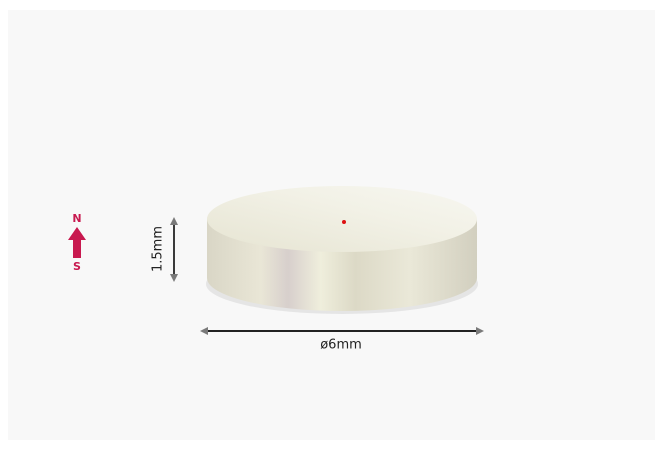 This screenshot has width=662, height=452. Describe the element at coordinates (77, 242) in the screenshot. I see `polarity-arrow` at that location.